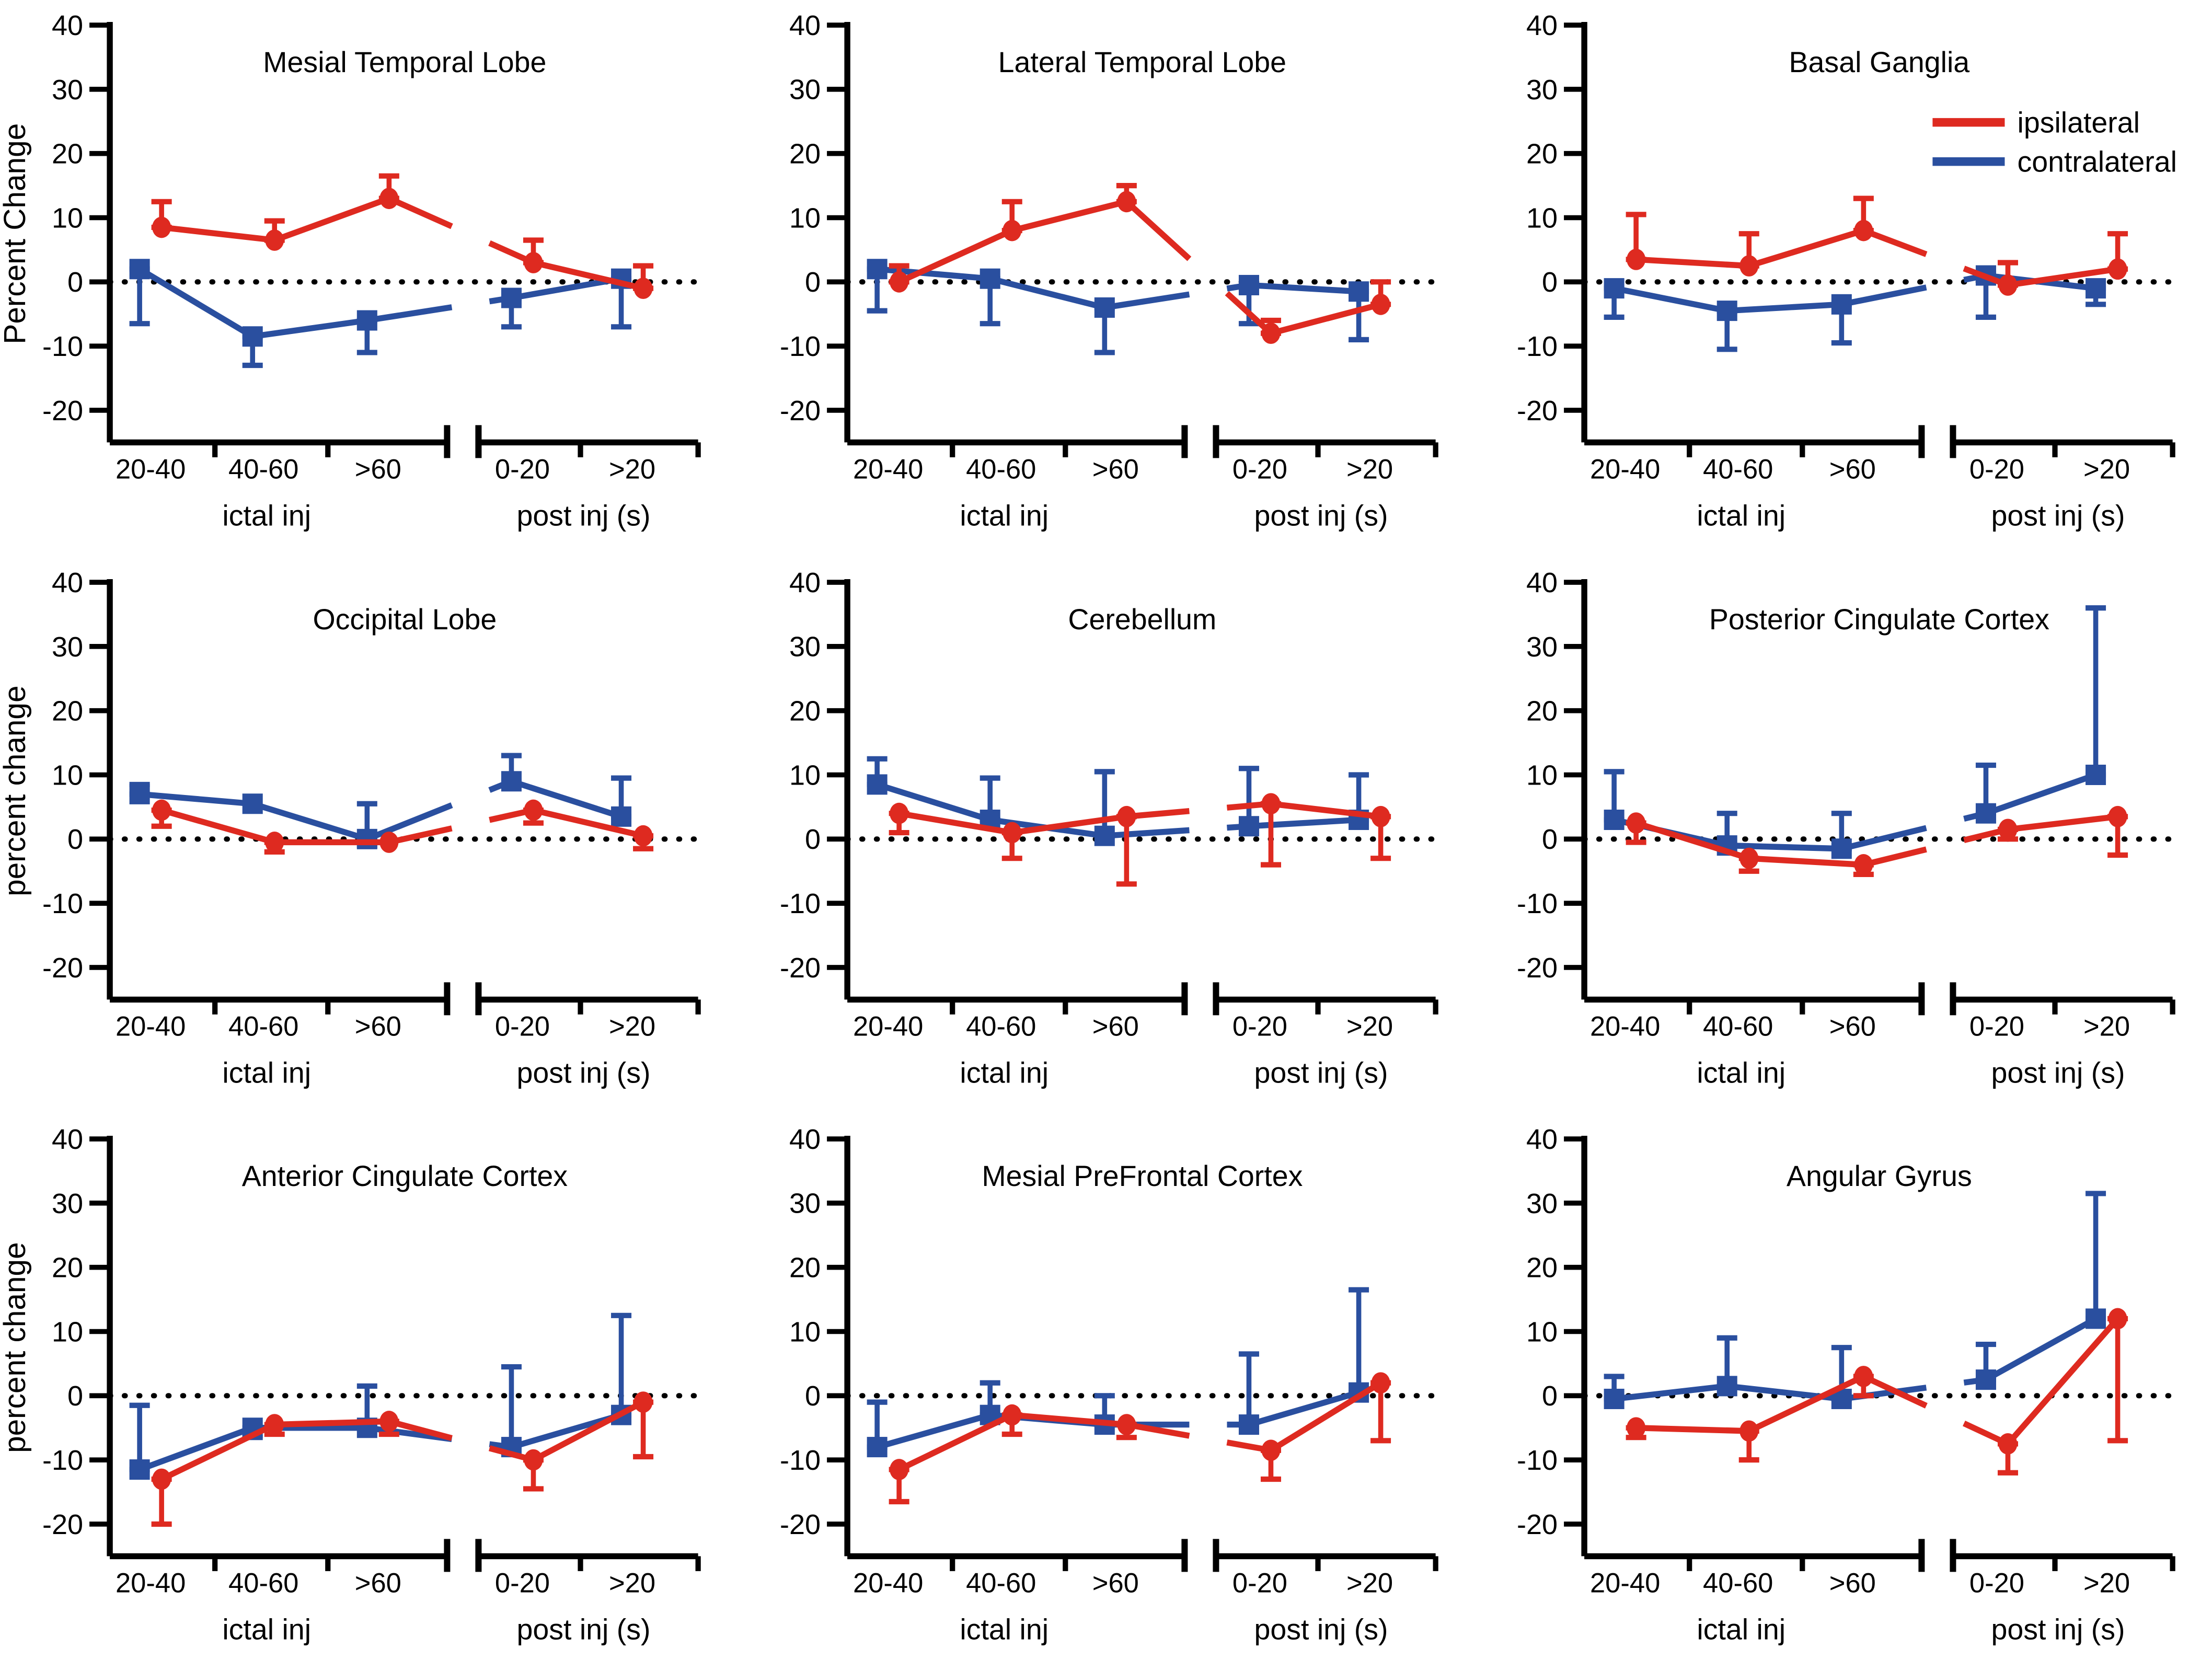  I want to click on chart-title: Angular Gyrus, so click(1879, 1176).